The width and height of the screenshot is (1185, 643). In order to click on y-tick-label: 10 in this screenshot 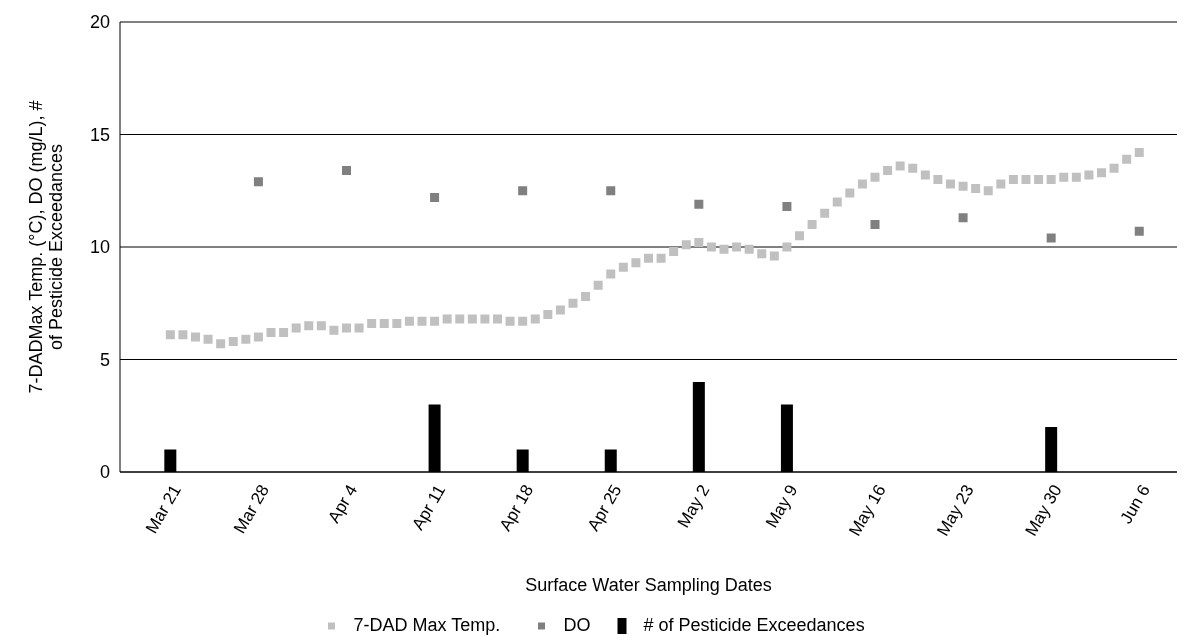, I will do `click(99, 247)`.